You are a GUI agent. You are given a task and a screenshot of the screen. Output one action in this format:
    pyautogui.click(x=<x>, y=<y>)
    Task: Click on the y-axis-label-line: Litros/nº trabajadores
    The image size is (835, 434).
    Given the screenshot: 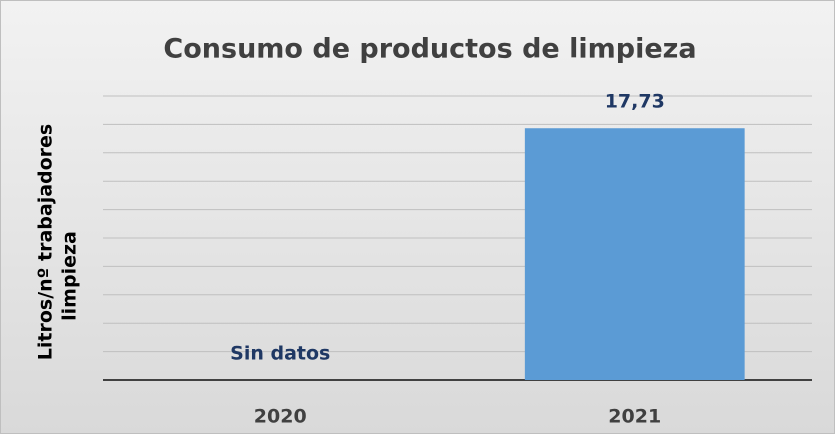 What is the action you would take?
    pyautogui.click(x=46, y=242)
    